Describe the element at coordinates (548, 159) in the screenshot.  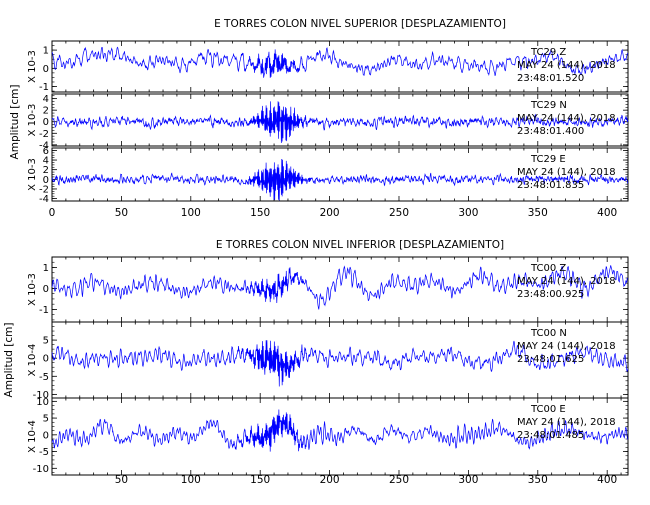
I see `station-component-label: TC29 E` at that location.